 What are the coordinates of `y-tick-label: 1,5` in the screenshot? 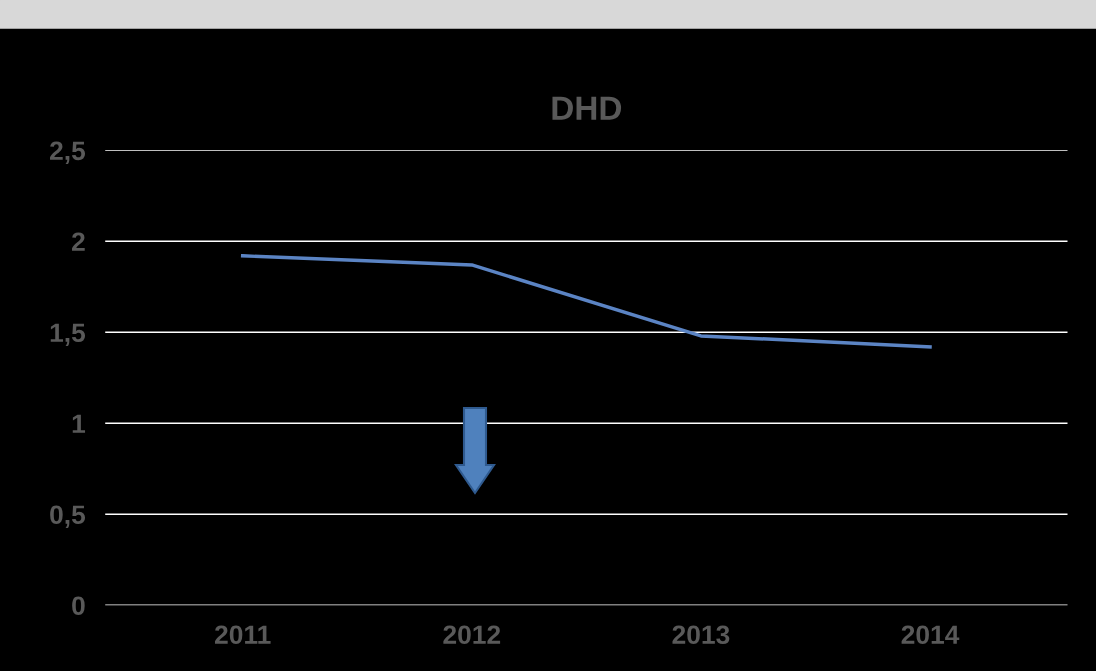 It's located at (68, 334).